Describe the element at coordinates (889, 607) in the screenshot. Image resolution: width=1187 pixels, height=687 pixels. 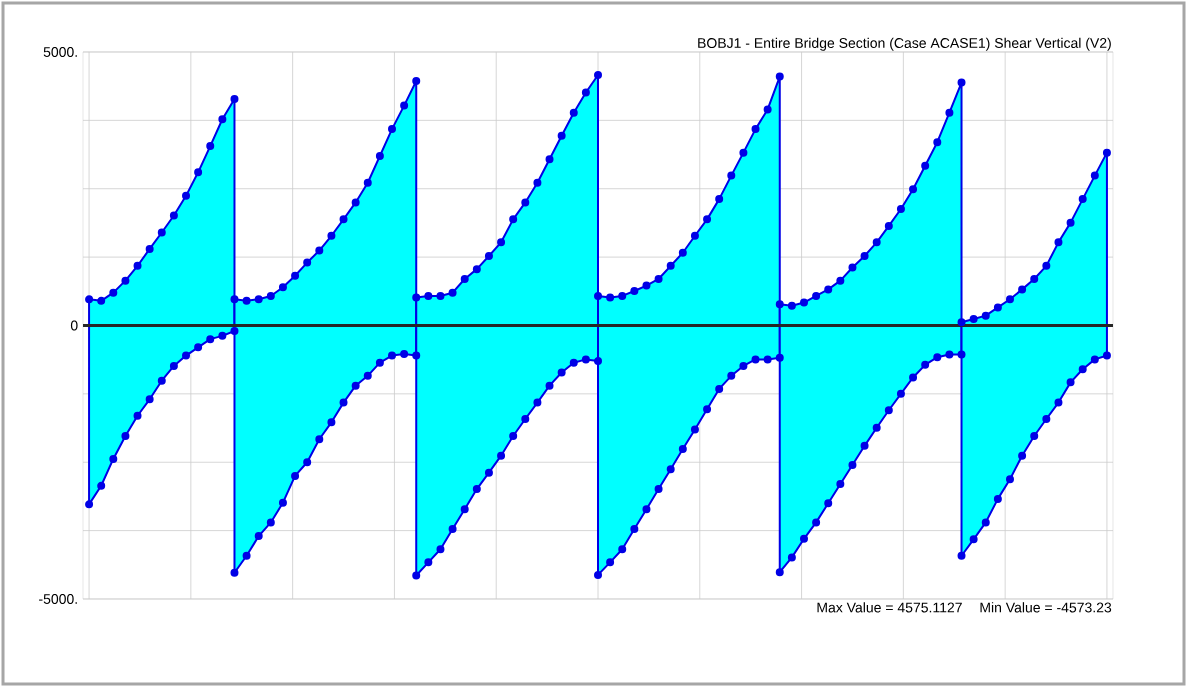
I see `text: Max Value = 4575.1127` at that location.